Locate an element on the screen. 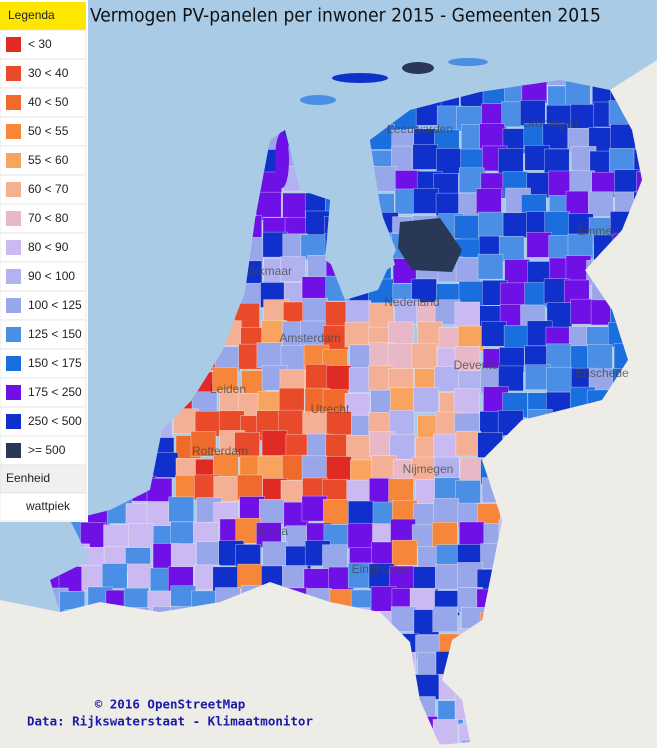  legend-label: 50 < 55 is located at coordinates (48, 131).